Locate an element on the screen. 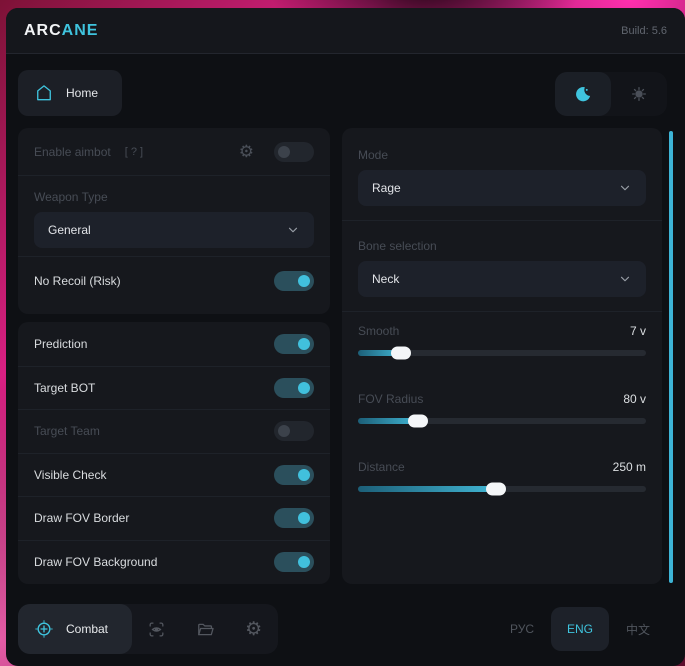 Image resolution: width=685 pixels, height=666 pixels. fov-radius-slider-block: FOV Radius 80 v is located at coordinates (502, 404).